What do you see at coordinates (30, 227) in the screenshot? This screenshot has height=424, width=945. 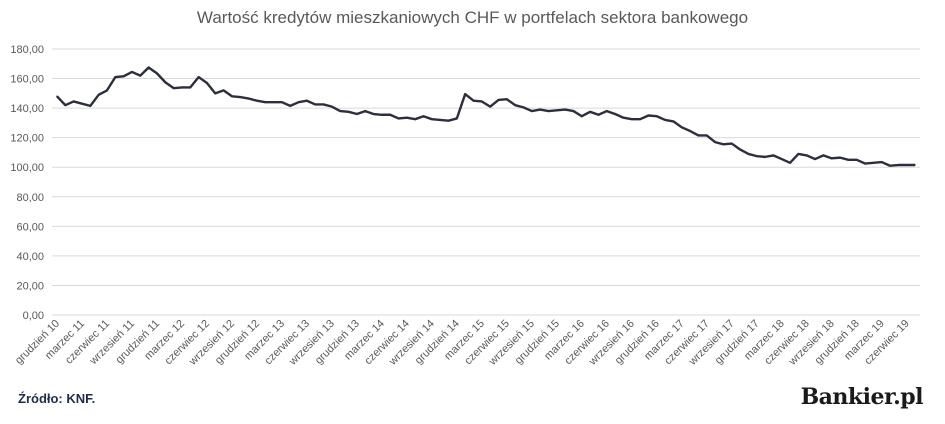 I see `y-tick-label: 60,00` at bounding box center [30, 227].